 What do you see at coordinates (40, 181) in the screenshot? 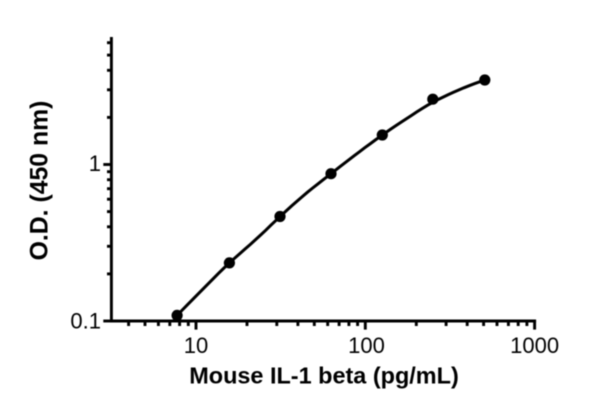
I see `svg-text: O.D. (450 nm)` at bounding box center [40, 181].